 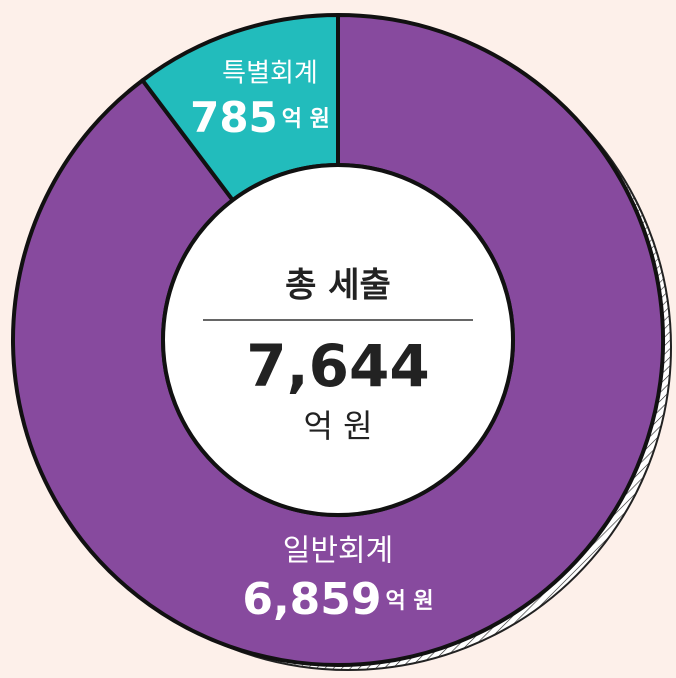 I want to click on slice-name: 일반회계, so click(x=338, y=551).